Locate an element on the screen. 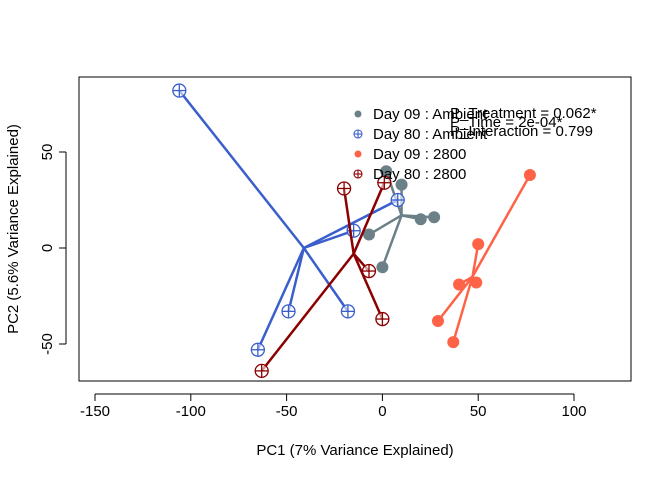 The width and height of the screenshot is (672, 480). y-axis-title: PC2 (5.6% Variance Explained) is located at coordinates (13, 229).